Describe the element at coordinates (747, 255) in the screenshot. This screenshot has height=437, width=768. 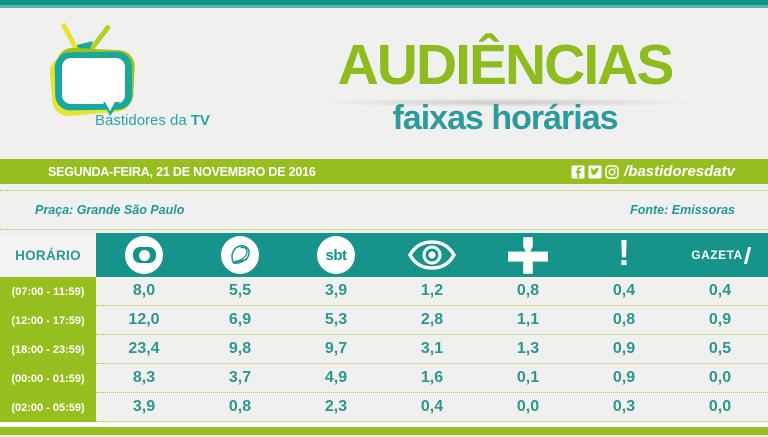
I see `gazeta-slash` at that location.